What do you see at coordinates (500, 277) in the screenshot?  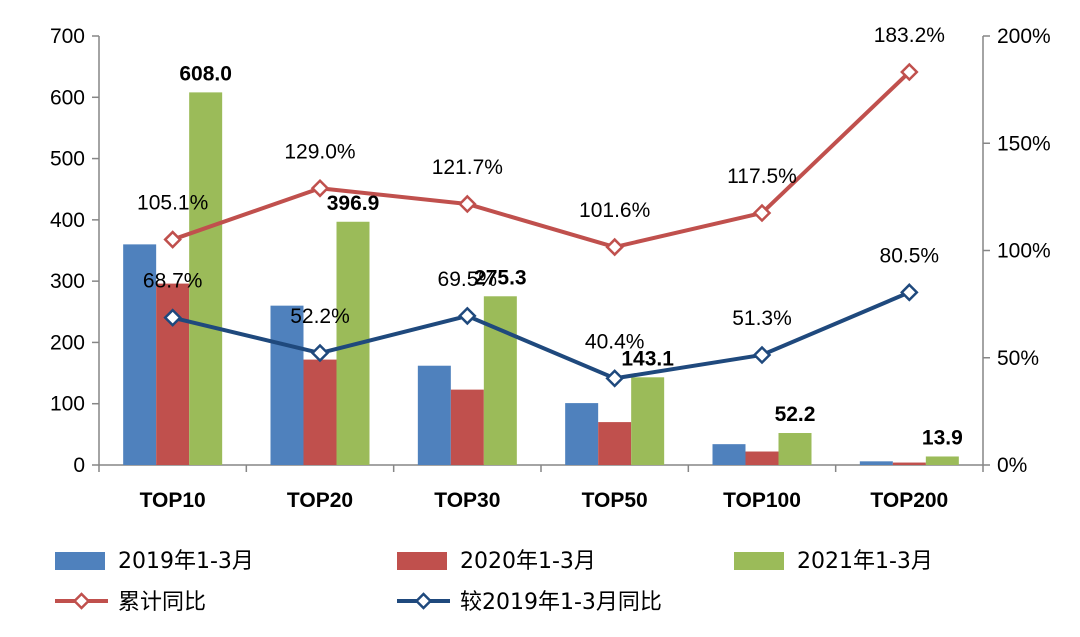 I see `bar-data-label: 275.3` at bounding box center [500, 277].